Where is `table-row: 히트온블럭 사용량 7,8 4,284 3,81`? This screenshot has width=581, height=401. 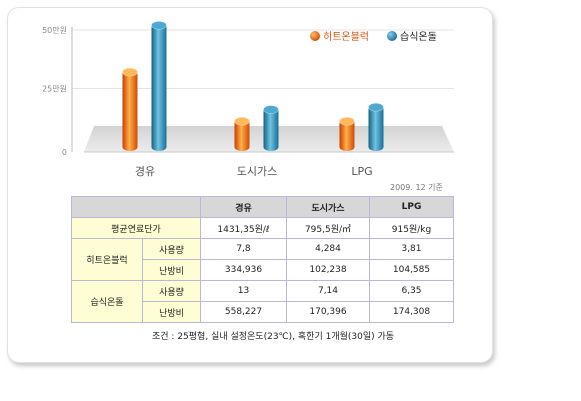
table-row: 히트온블럭 사용량 7,8 4,284 3,81 is located at coordinates (262, 259).